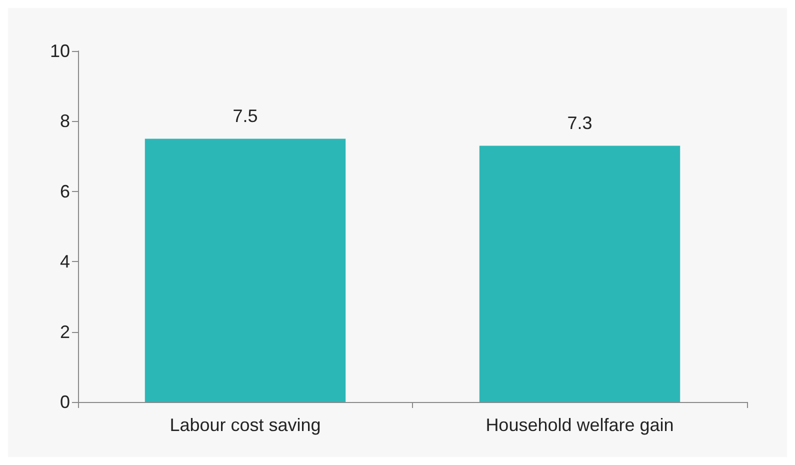 This screenshot has width=795, height=465. Describe the element at coordinates (60, 51) in the screenshot. I see `y-tick-label: 10` at that location.